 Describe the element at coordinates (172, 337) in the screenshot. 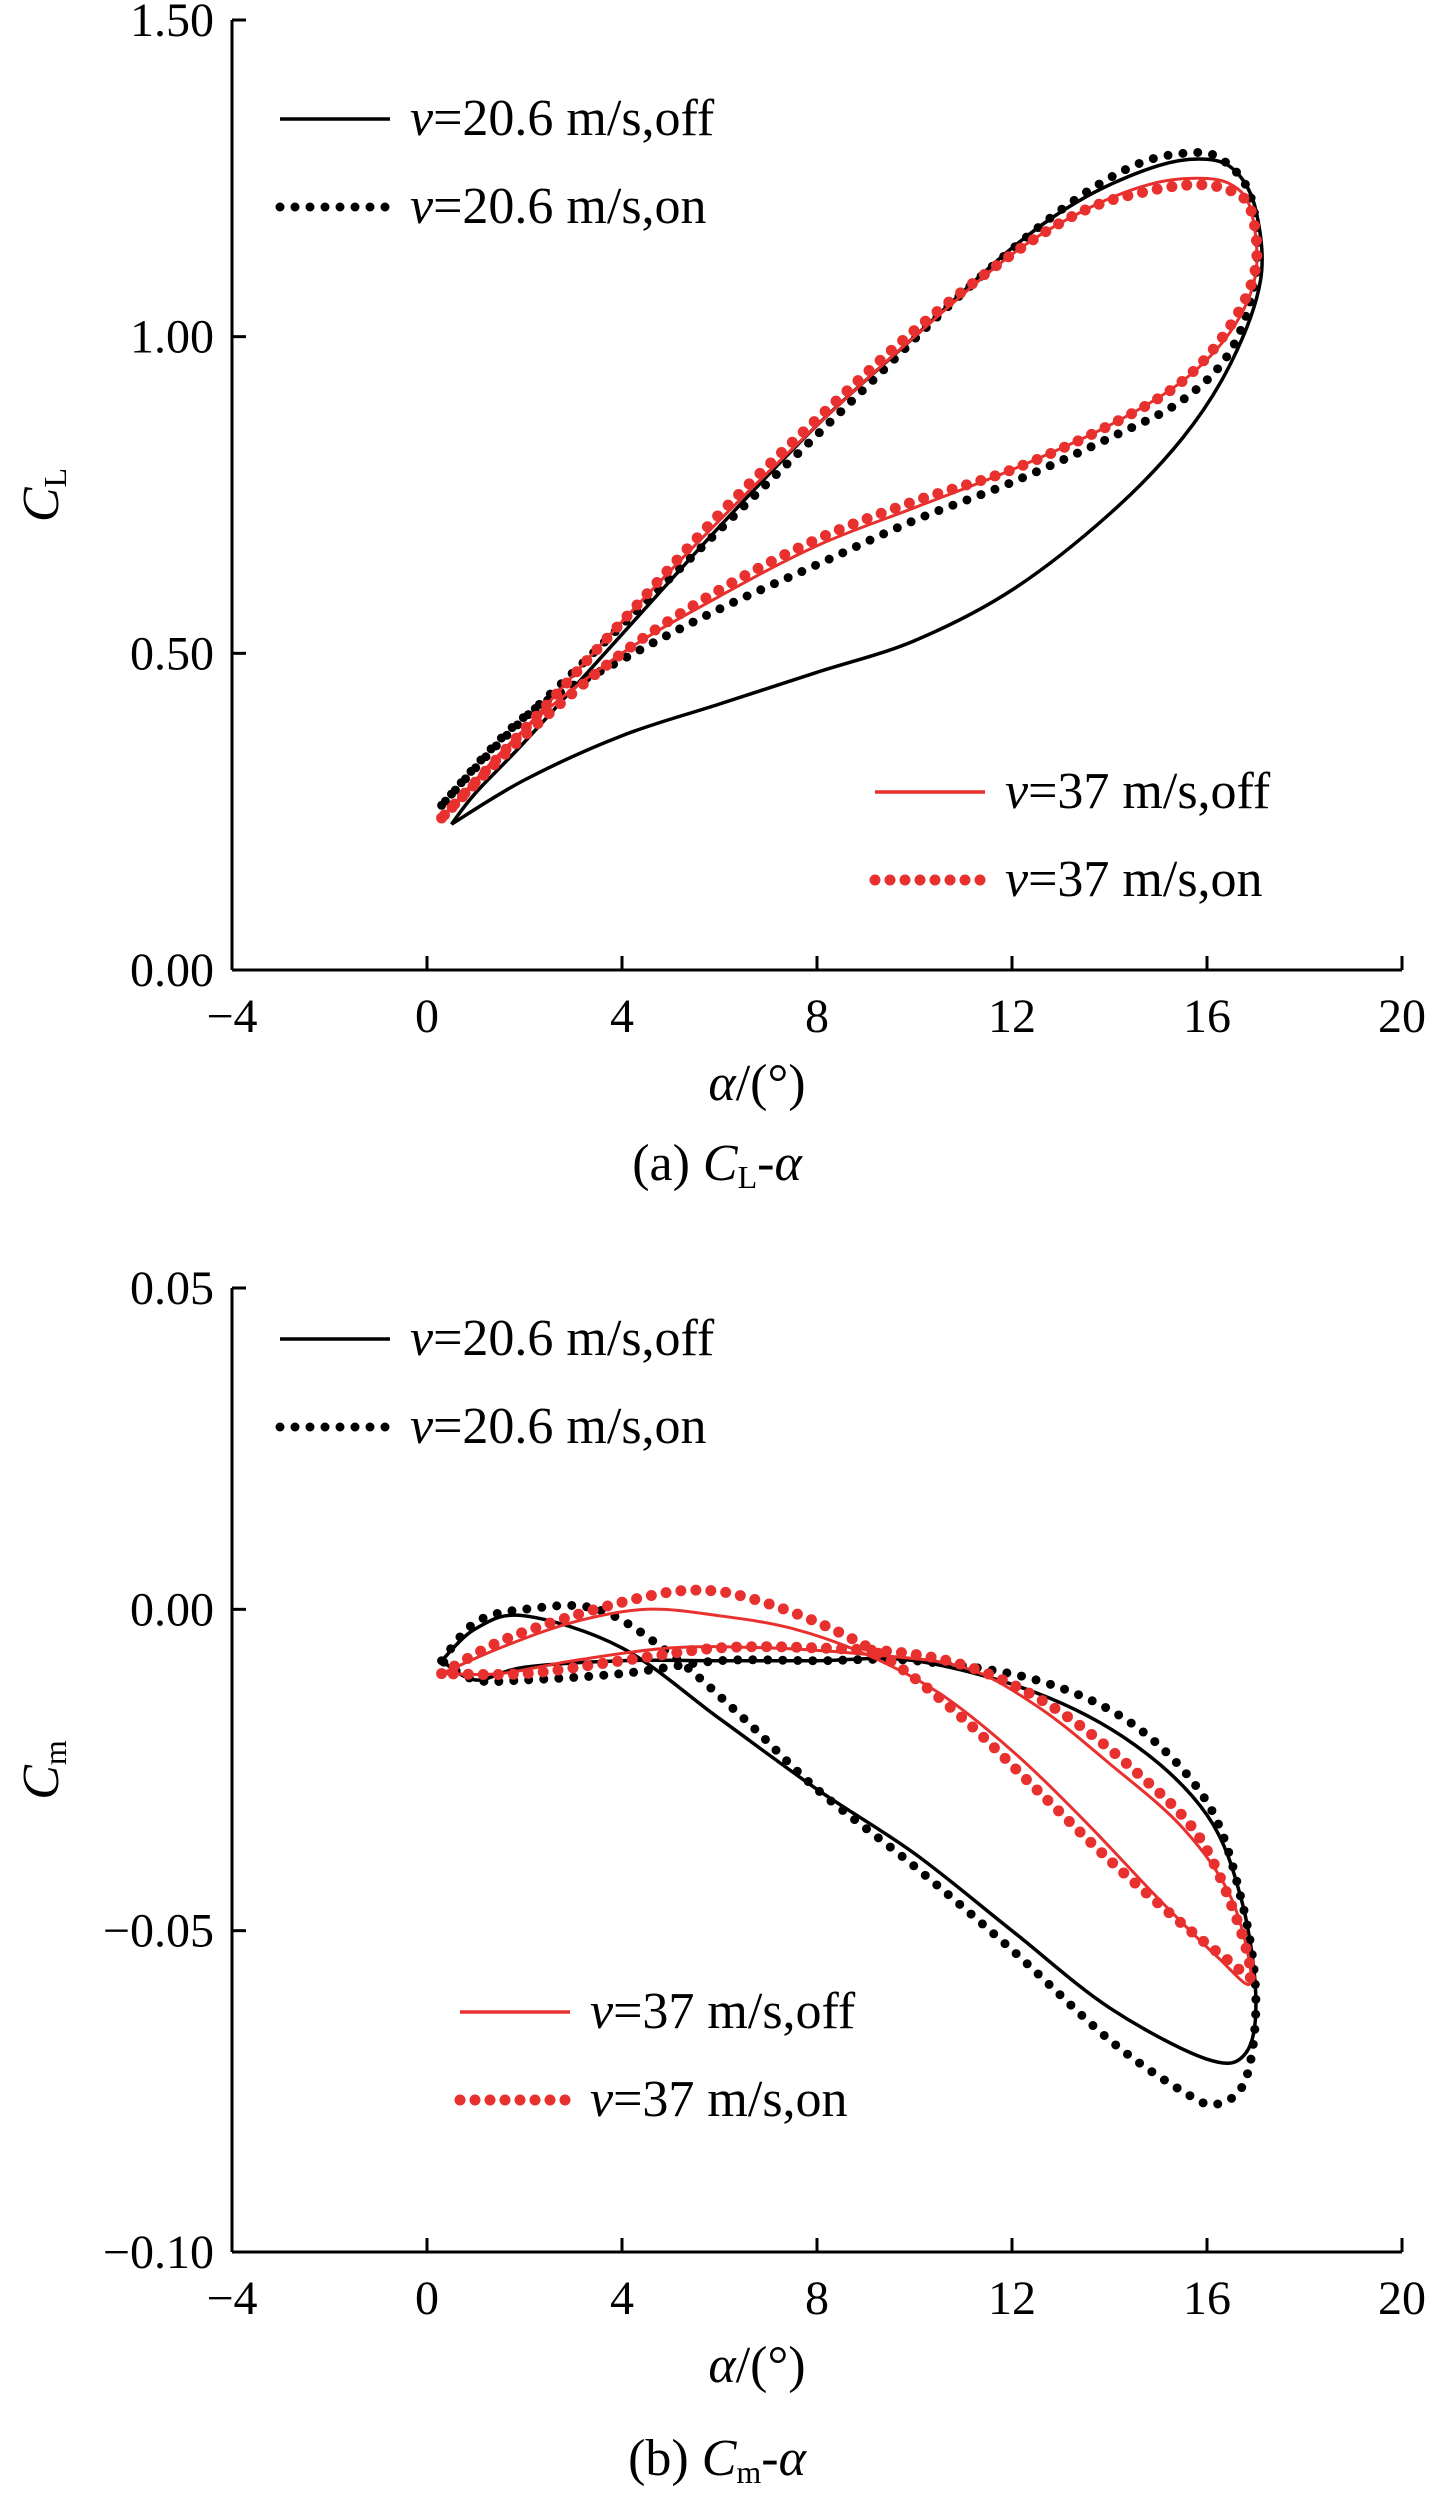

I see `y-tick-label: 1.00` at that location.